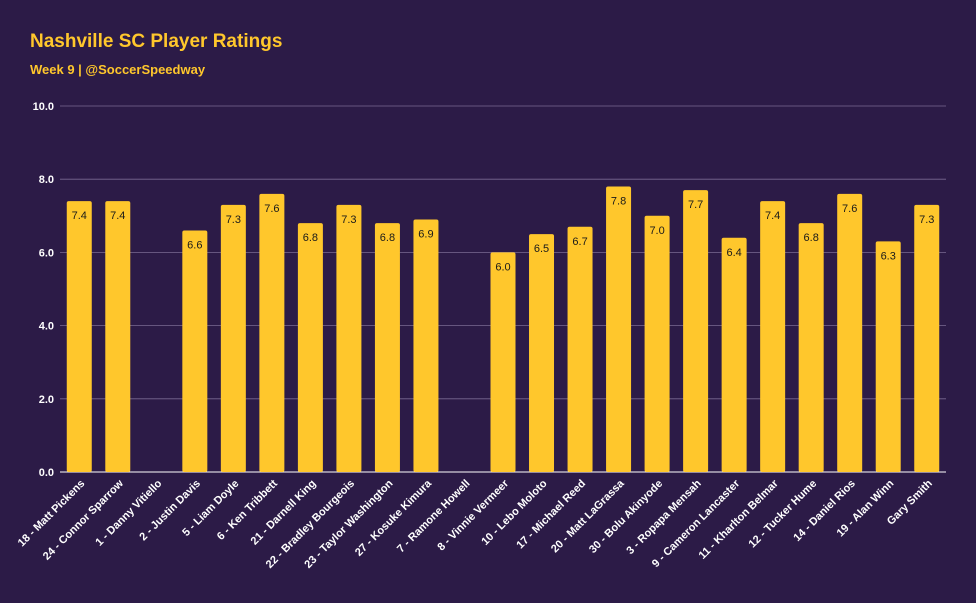 The image size is (976, 603). Describe the element at coordinates (284, 513) in the screenshot. I see `x-tick-label: 21 - Darnell King` at that location.